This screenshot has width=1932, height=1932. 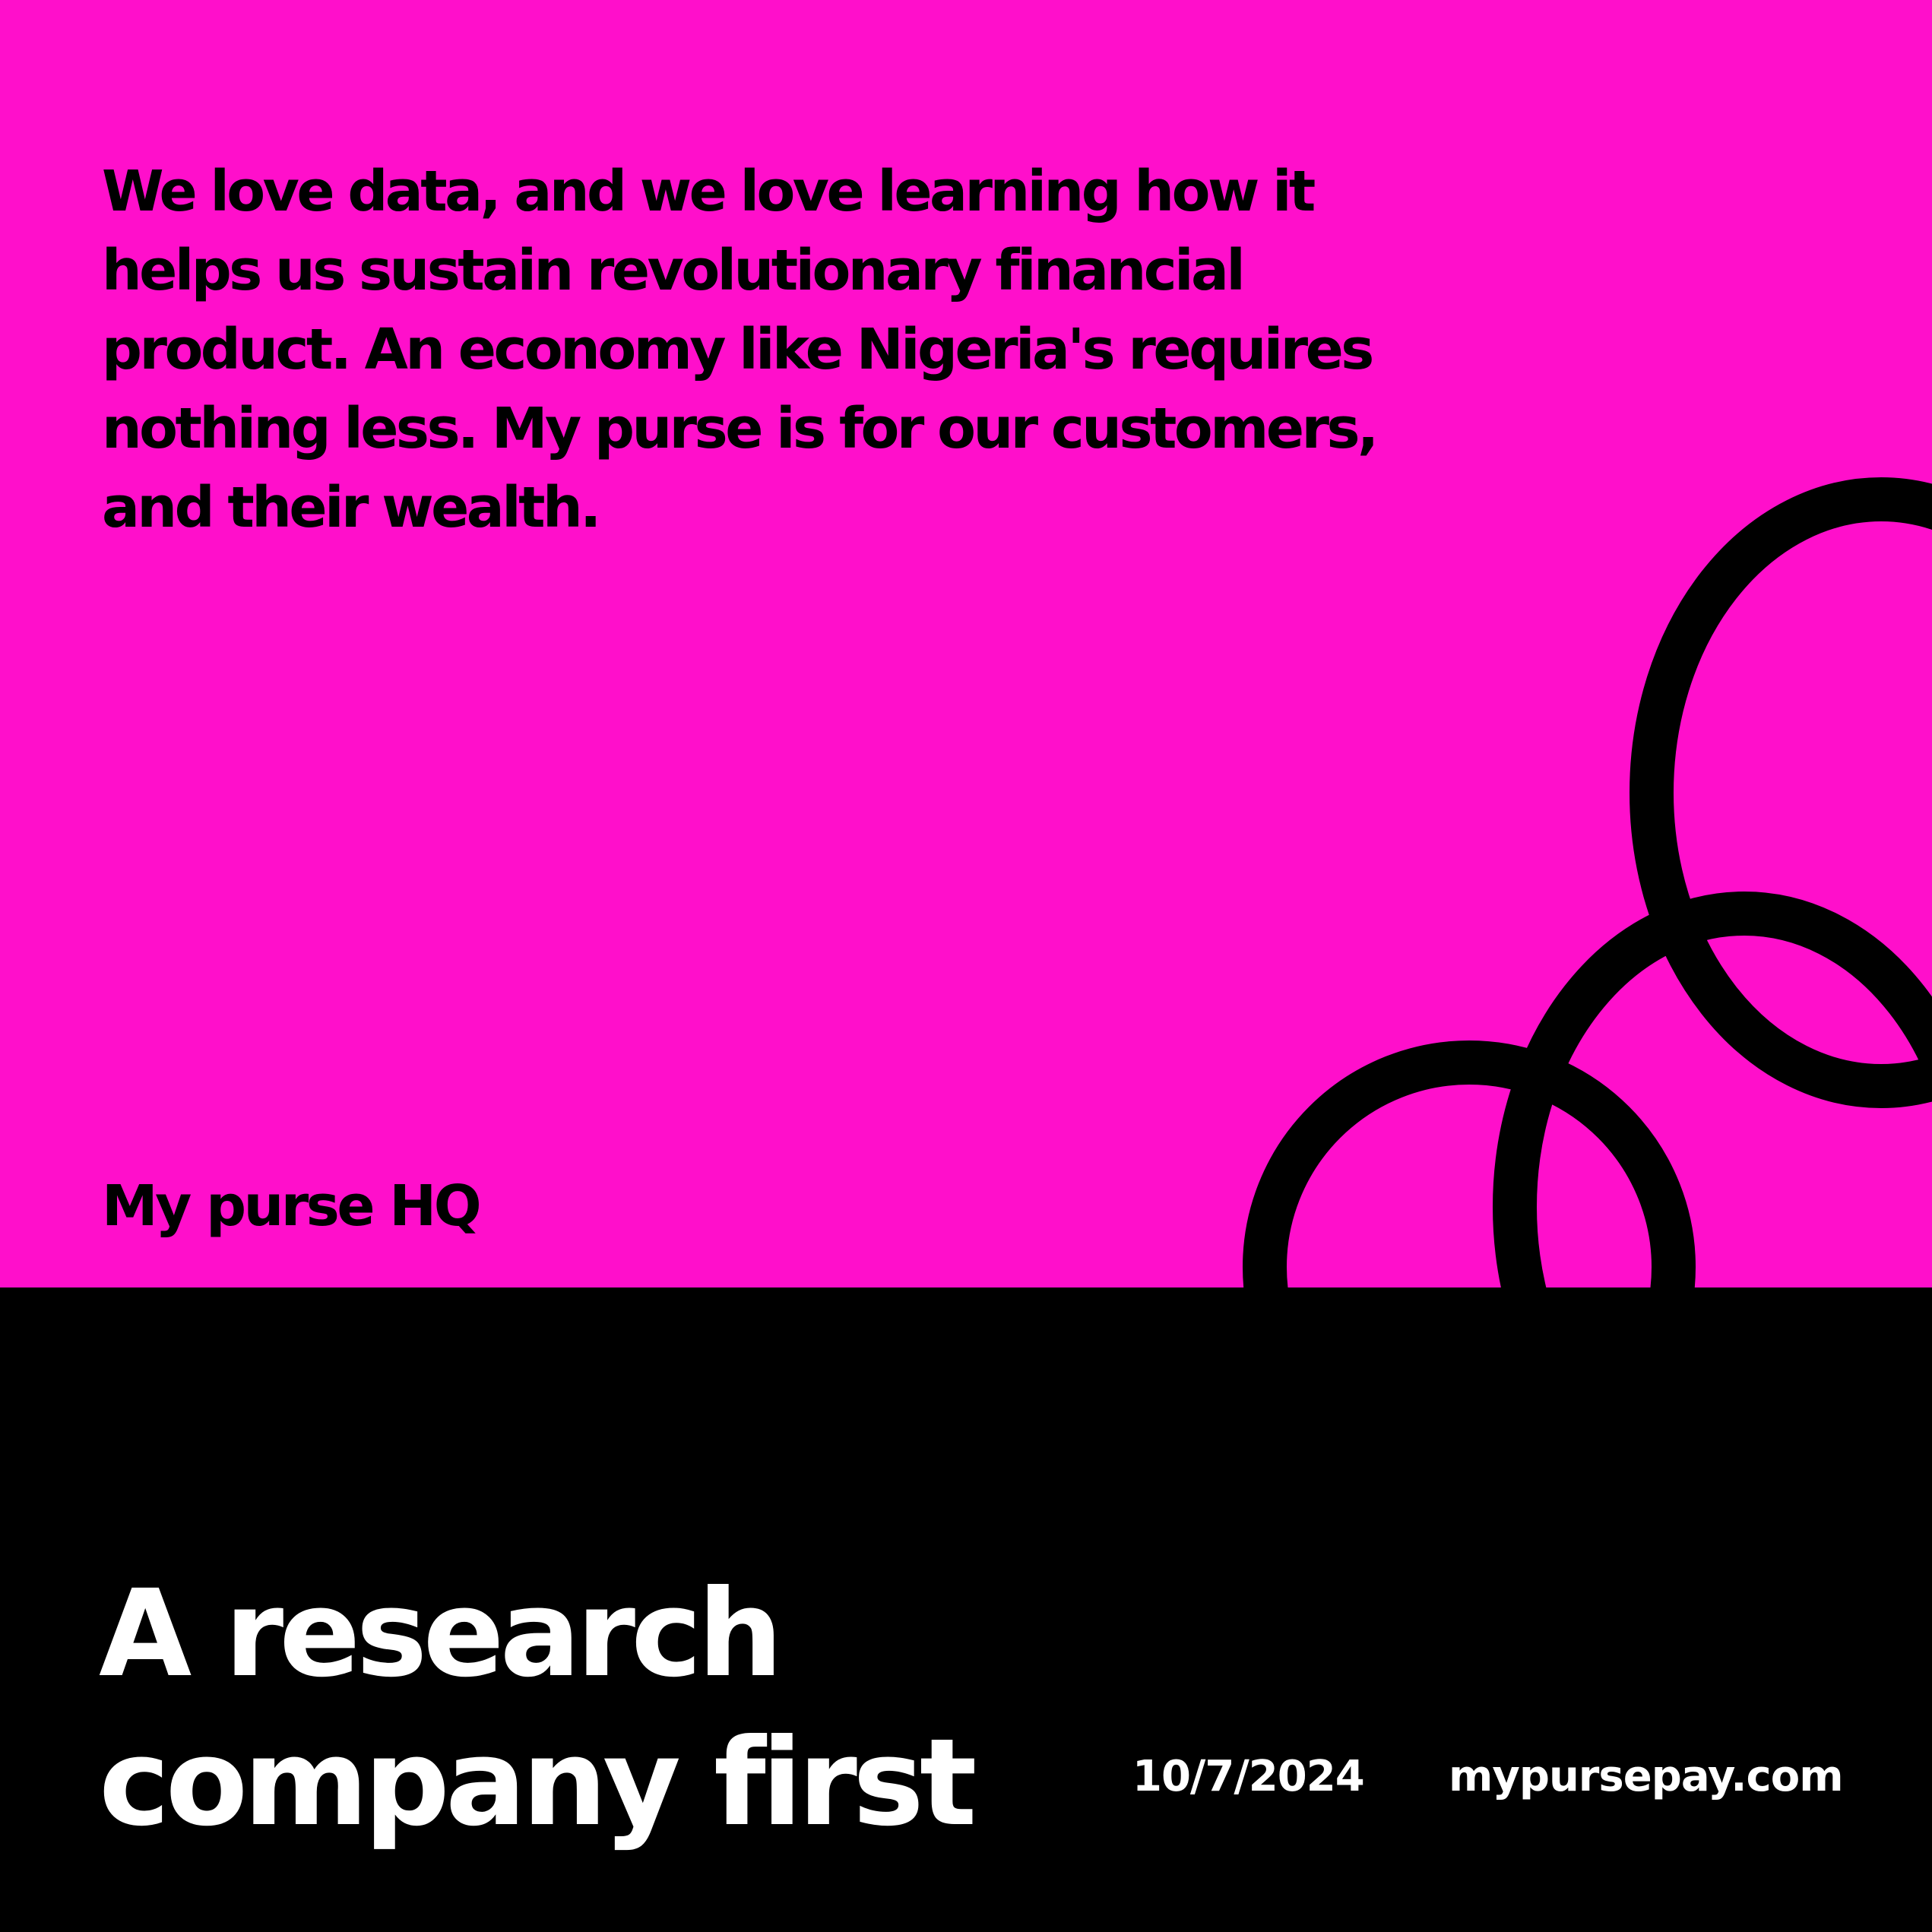 I want to click on small-ring, so click(x=1469, y=1163).